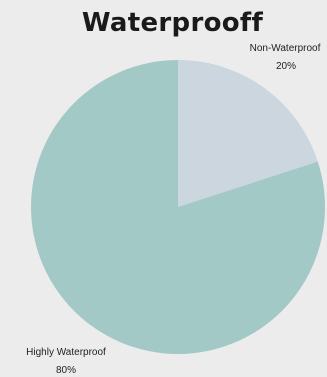 The image size is (327, 377). Describe the element at coordinates (66, 352) in the screenshot. I see `slice-label-highly-waterproof: Highly Waterproof` at that location.